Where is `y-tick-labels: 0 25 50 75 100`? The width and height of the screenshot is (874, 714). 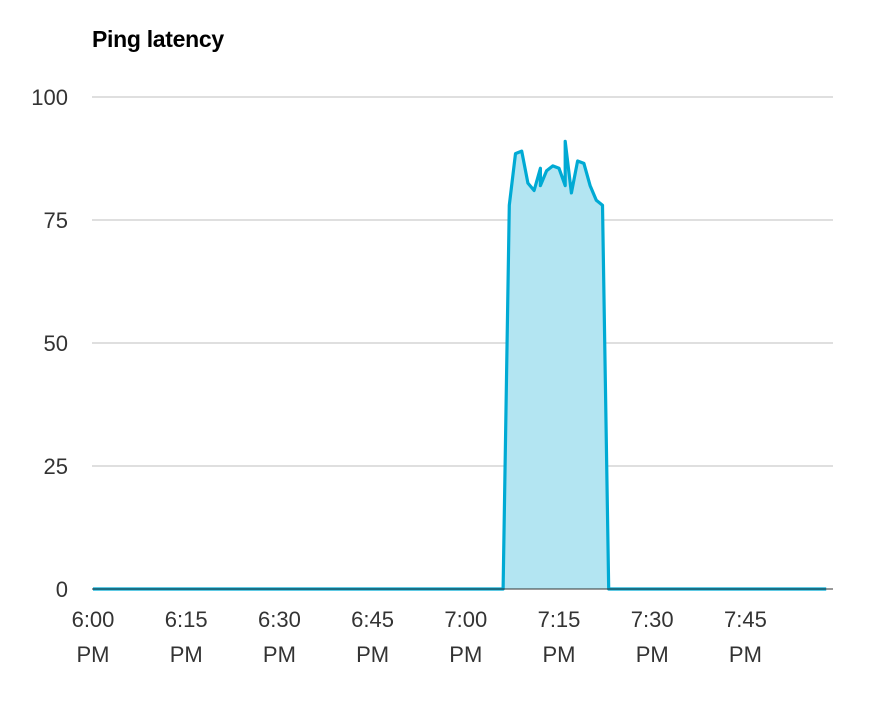 y-tick-labels: 0 25 50 75 100 is located at coordinates (49, 343).